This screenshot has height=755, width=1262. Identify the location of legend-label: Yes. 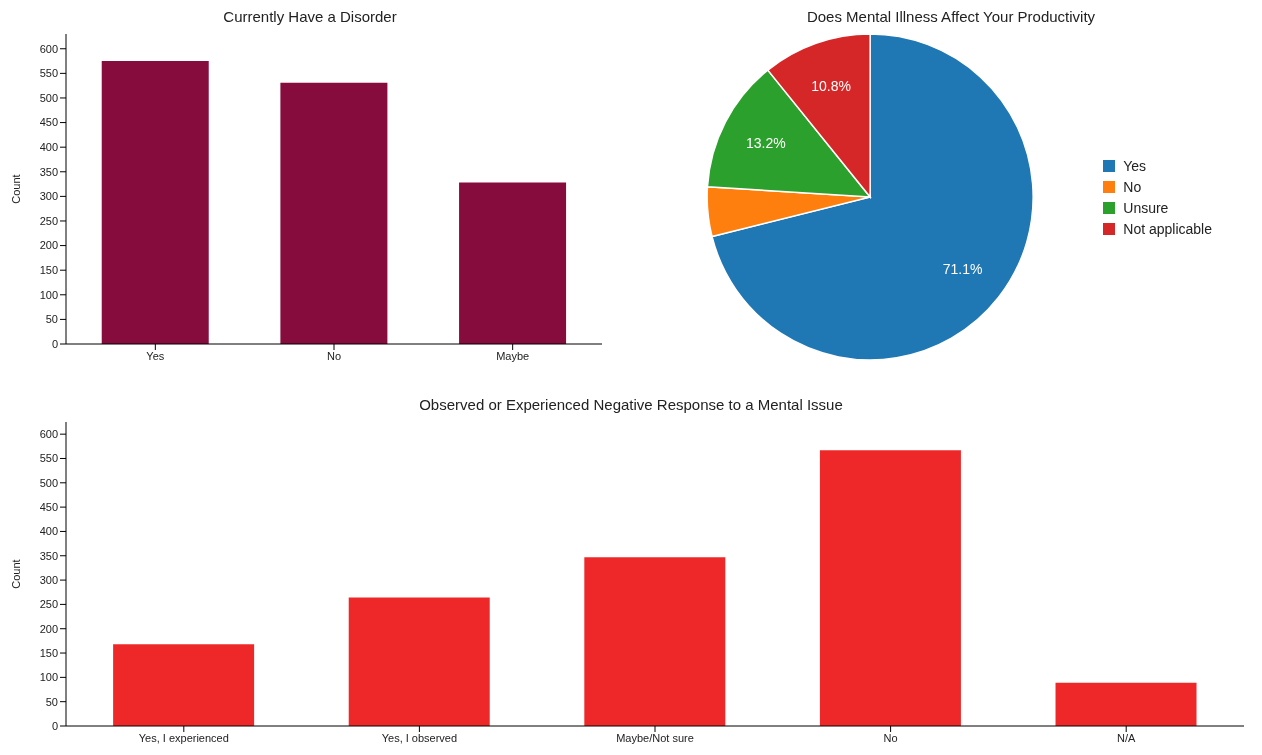
(1135, 165).